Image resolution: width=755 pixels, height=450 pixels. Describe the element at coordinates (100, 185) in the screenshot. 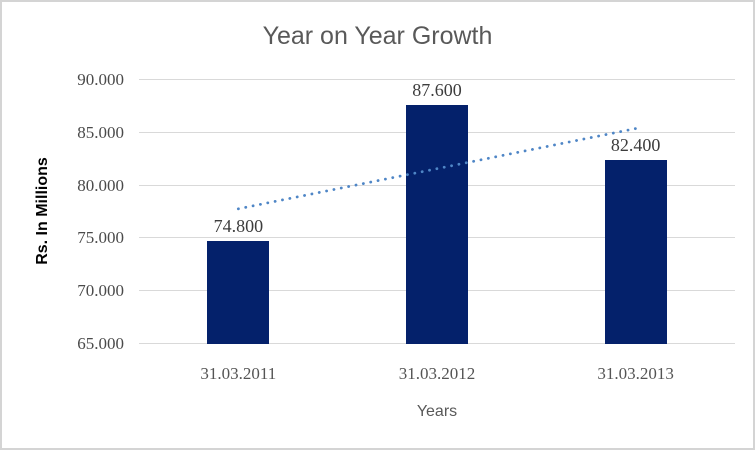

I see `y-axis-tick-label: 80.000` at that location.